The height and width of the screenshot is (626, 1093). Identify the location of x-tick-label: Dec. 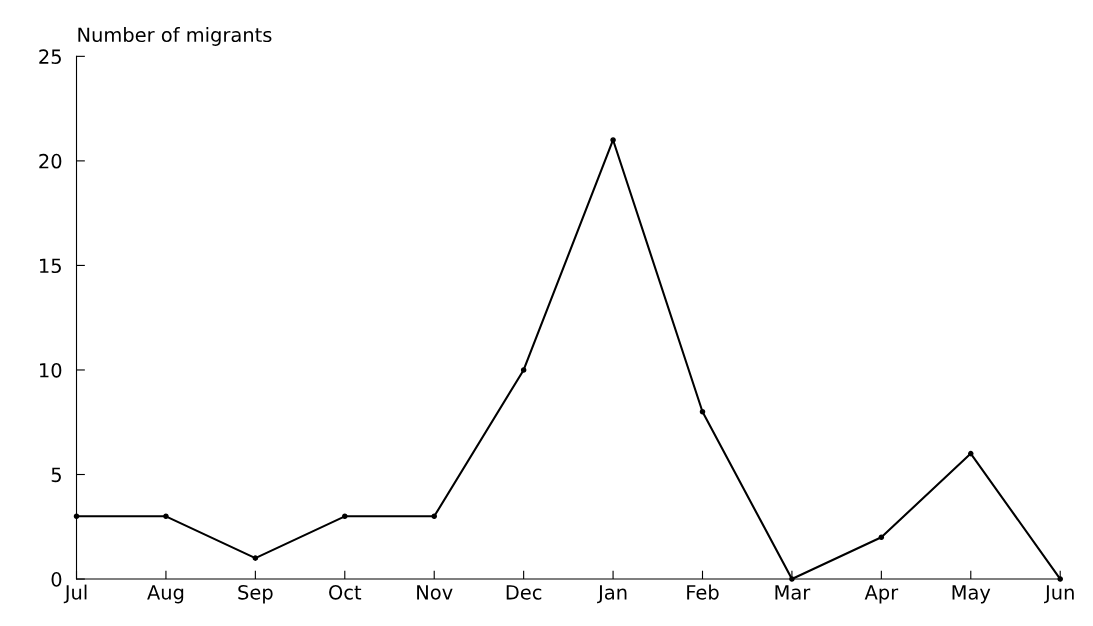
(524, 592).